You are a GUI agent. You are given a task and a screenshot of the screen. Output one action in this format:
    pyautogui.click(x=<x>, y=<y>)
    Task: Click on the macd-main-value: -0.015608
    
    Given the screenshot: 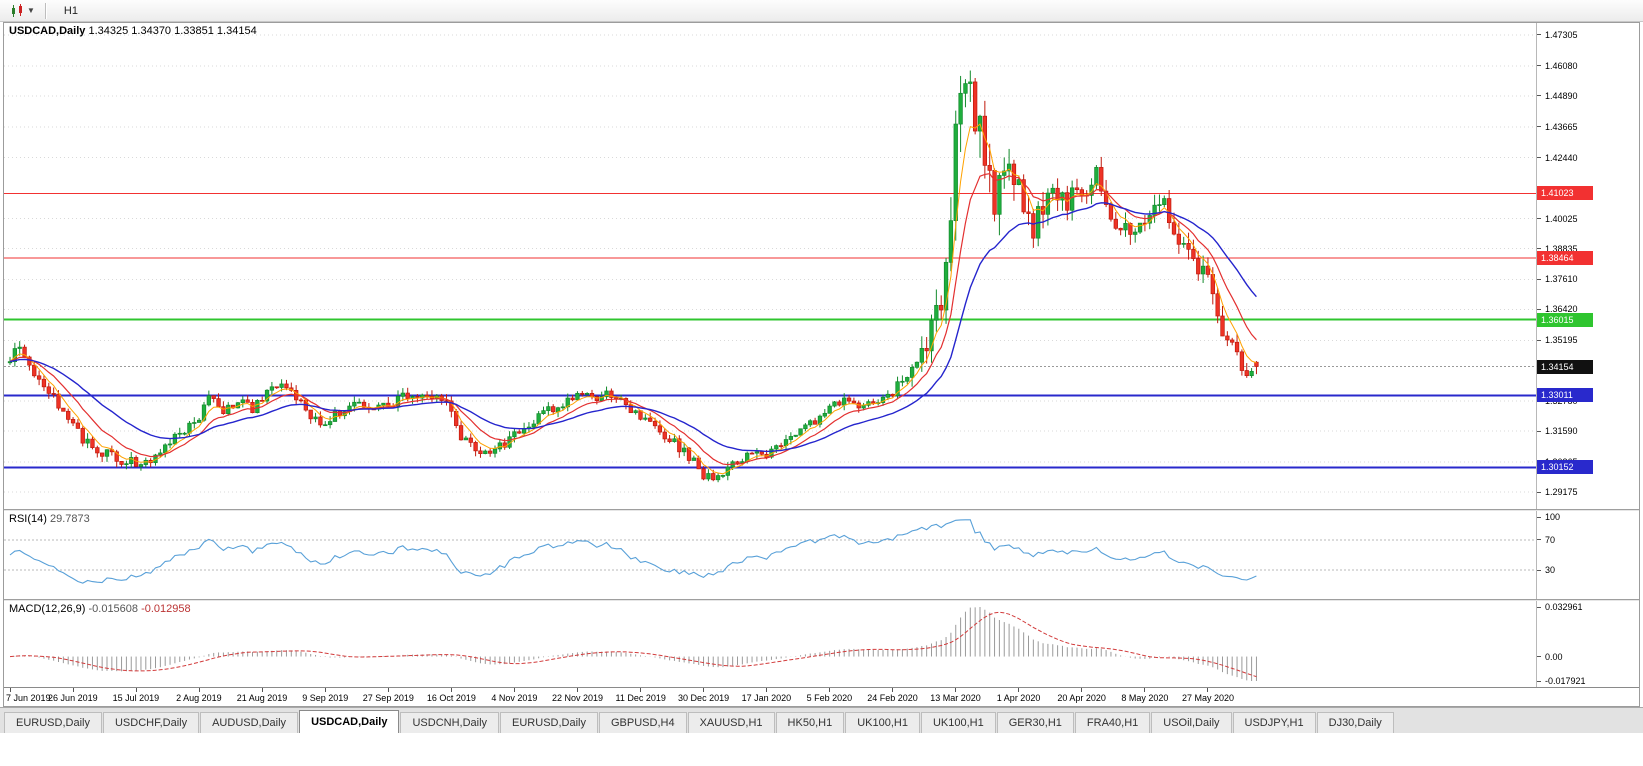 What is the action you would take?
    pyautogui.click(x=113, y=609)
    